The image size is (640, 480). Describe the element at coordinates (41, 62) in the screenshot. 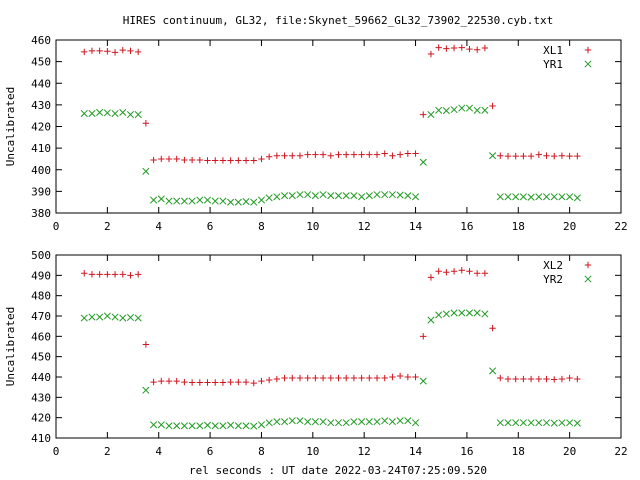

I see `y-tick-label: 450` at that location.